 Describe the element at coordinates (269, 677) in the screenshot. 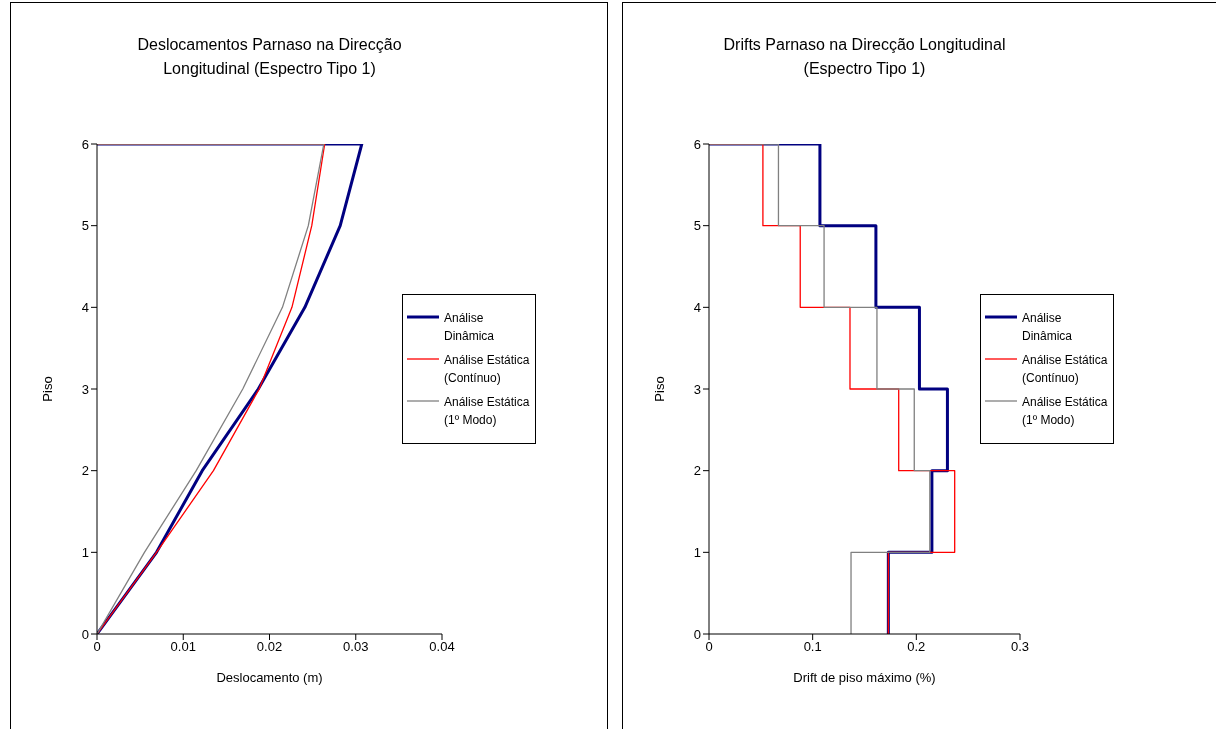

I see `x-axis-title: Deslocamento (m)` at that location.